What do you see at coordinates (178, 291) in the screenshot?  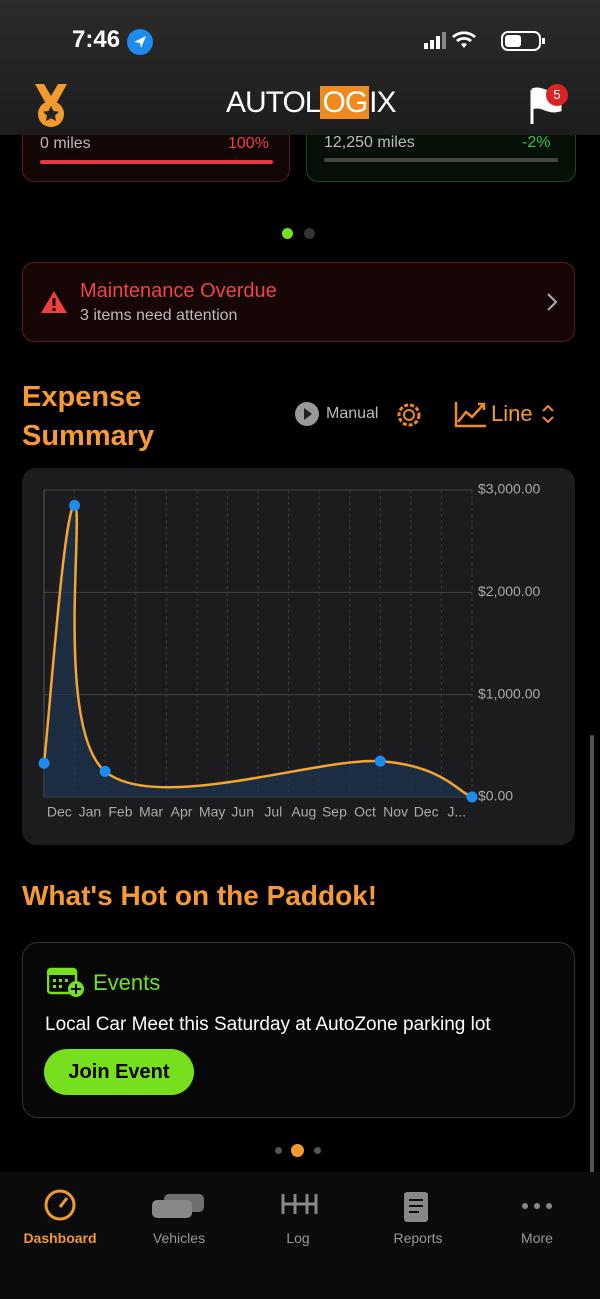 I see `alert-title: Maintenance Overdue` at bounding box center [178, 291].